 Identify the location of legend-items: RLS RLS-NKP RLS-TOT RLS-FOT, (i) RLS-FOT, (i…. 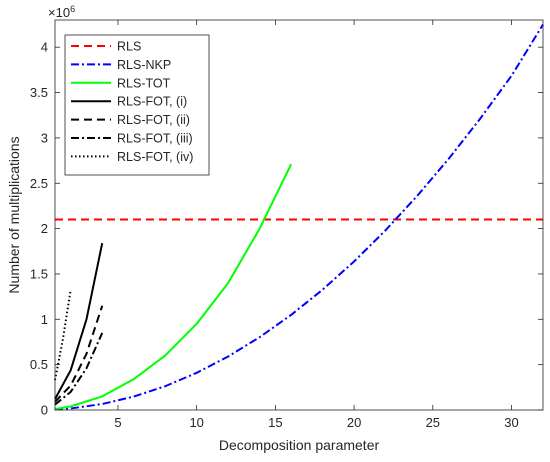
(132, 102).